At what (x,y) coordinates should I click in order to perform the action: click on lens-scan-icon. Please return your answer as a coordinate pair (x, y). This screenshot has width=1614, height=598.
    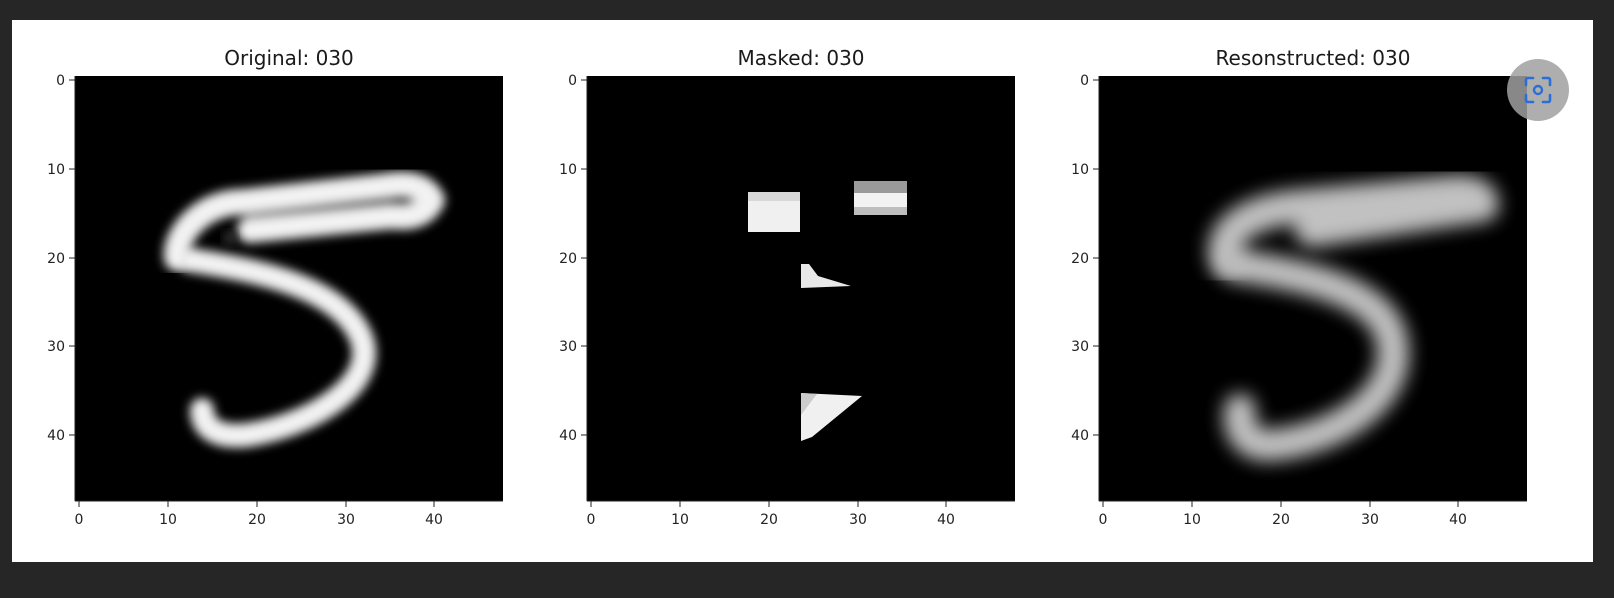
    Looking at the image, I should click on (1538, 90).